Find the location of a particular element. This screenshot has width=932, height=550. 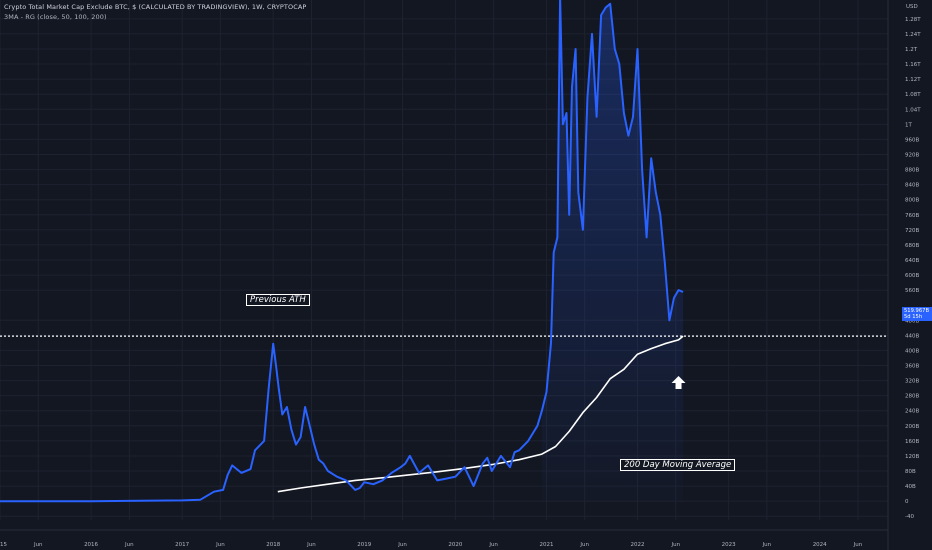

y-tick-label: 360B is located at coordinates (912, 367).